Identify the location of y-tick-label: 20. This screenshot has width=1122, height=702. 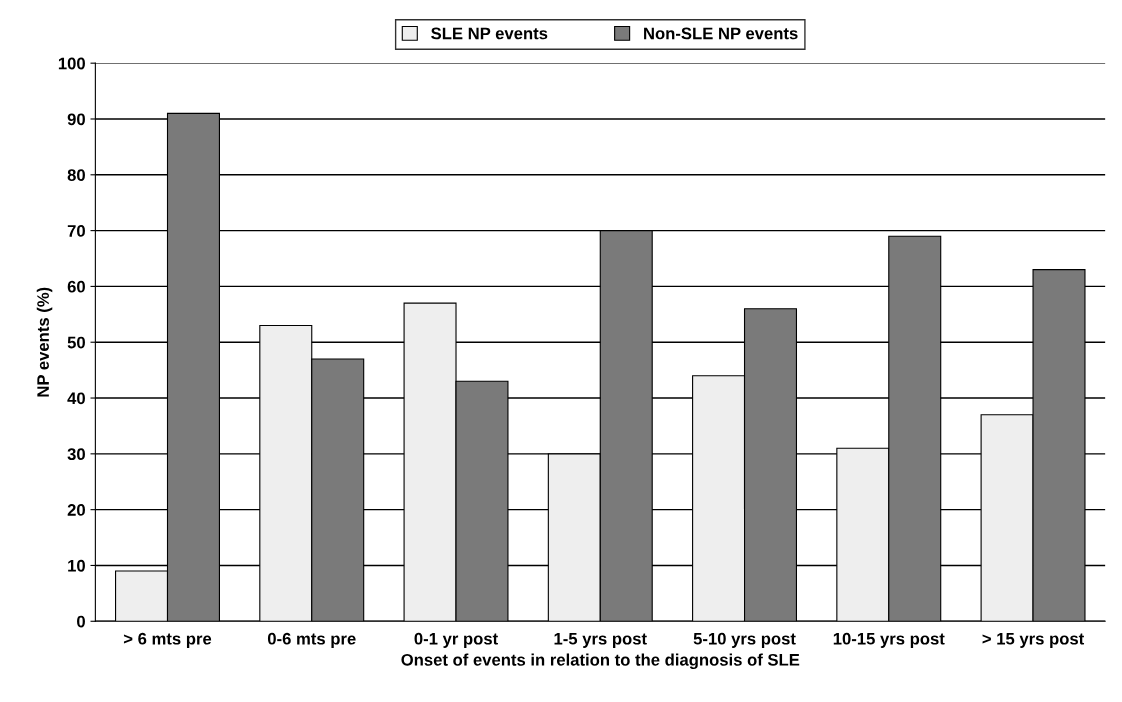
(76, 510).